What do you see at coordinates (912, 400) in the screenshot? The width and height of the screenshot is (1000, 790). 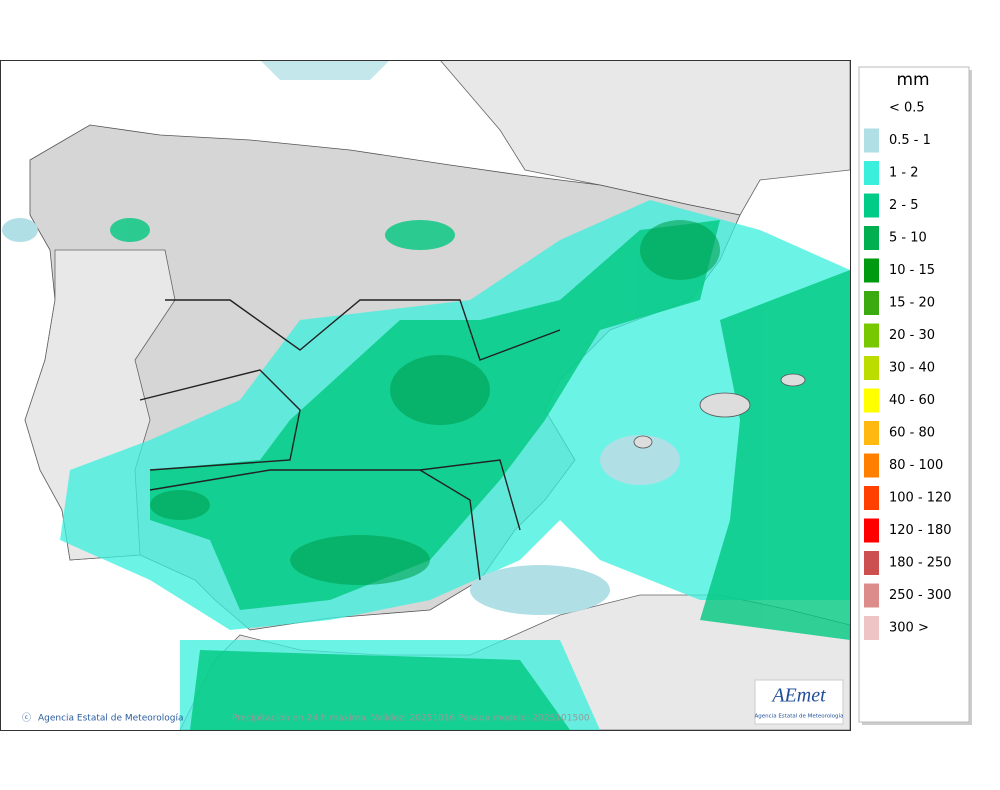 I see `legend-label: 40 - 60` at bounding box center [912, 400].